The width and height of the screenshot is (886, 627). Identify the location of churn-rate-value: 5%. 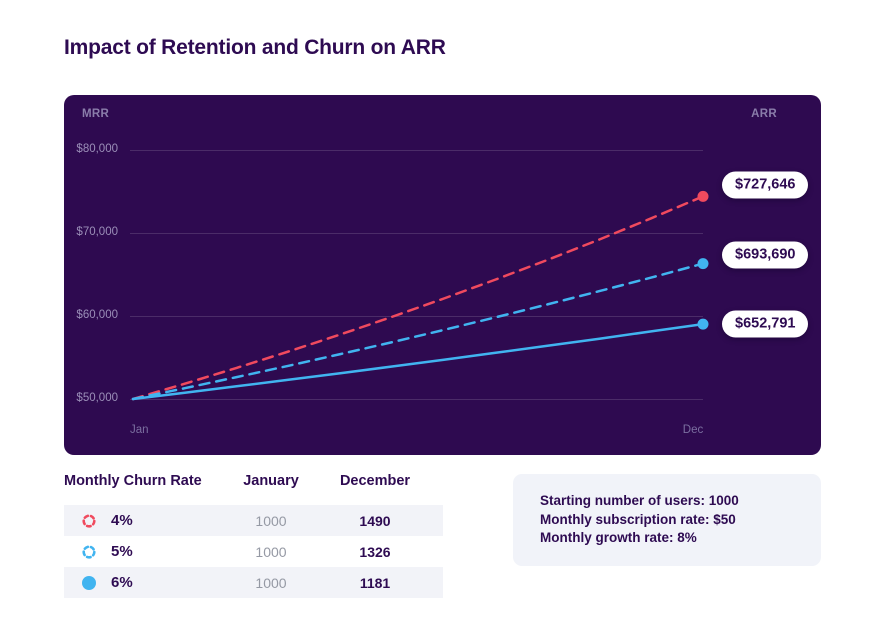
(122, 551).